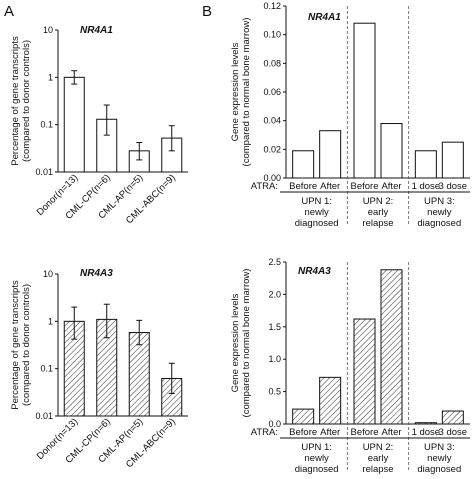 The width and height of the screenshot is (474, 479). I want to click on chart-b1-group-label: relapse, so click(377, 223).